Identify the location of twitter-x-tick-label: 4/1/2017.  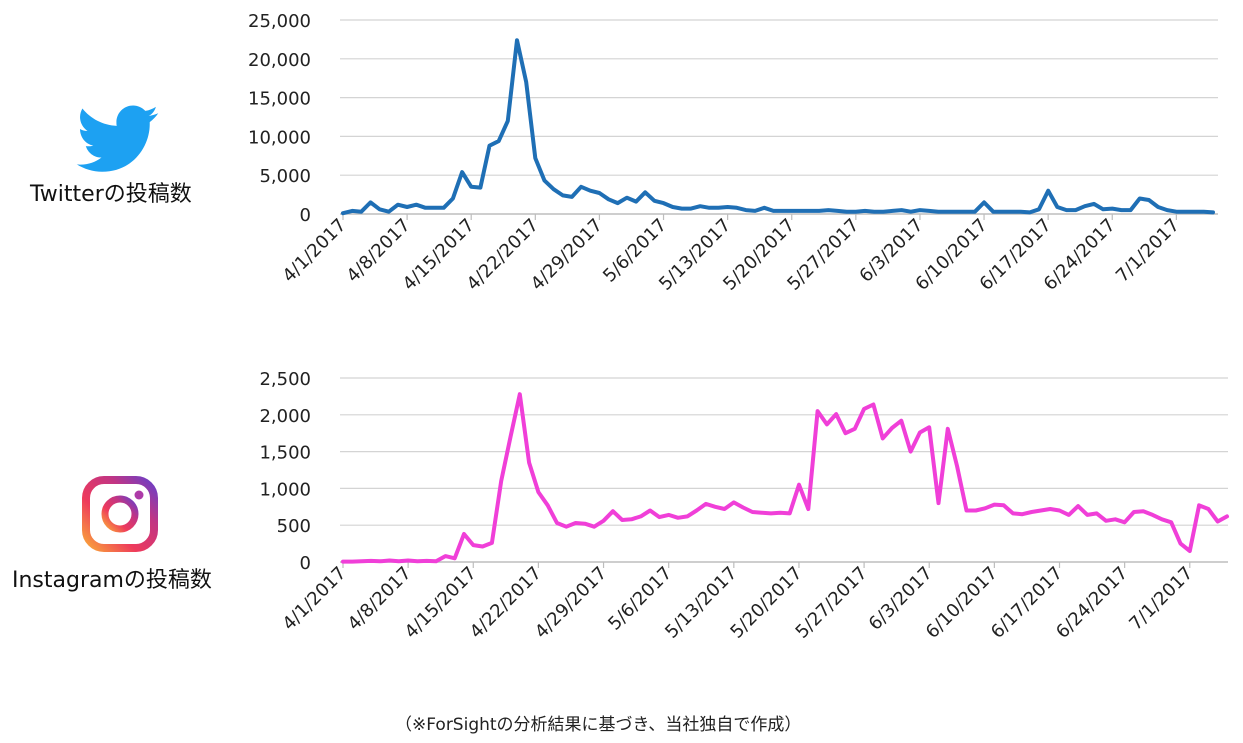
(315, 251).